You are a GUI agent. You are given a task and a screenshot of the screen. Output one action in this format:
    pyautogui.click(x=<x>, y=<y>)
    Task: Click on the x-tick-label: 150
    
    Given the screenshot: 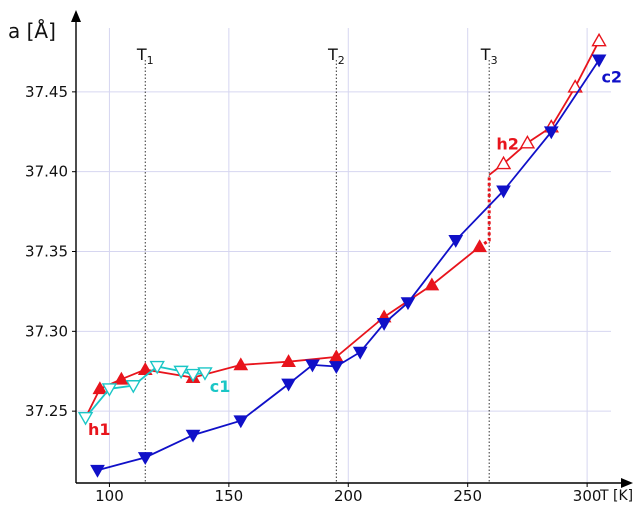 What is the action you would take?
    pyautogui.click(x=229, y=496)
    